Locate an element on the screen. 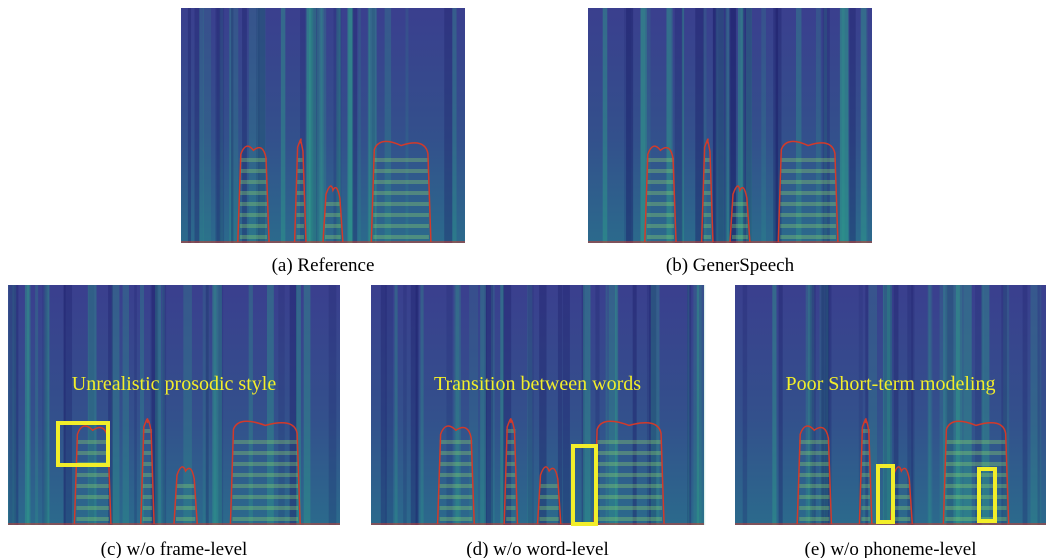  caption: (b) GenerSpeech is located at coordinates (730, 265).